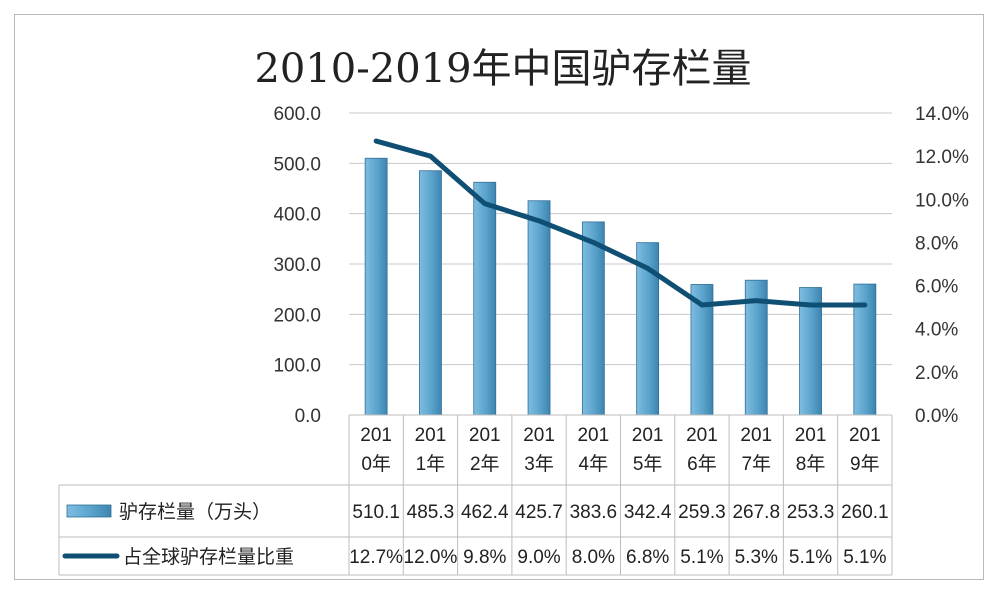  What do you see at coordinates (756, 464) in the screenshot?
I see `x-tick-label: 7年` at bounding box center [756, 464].